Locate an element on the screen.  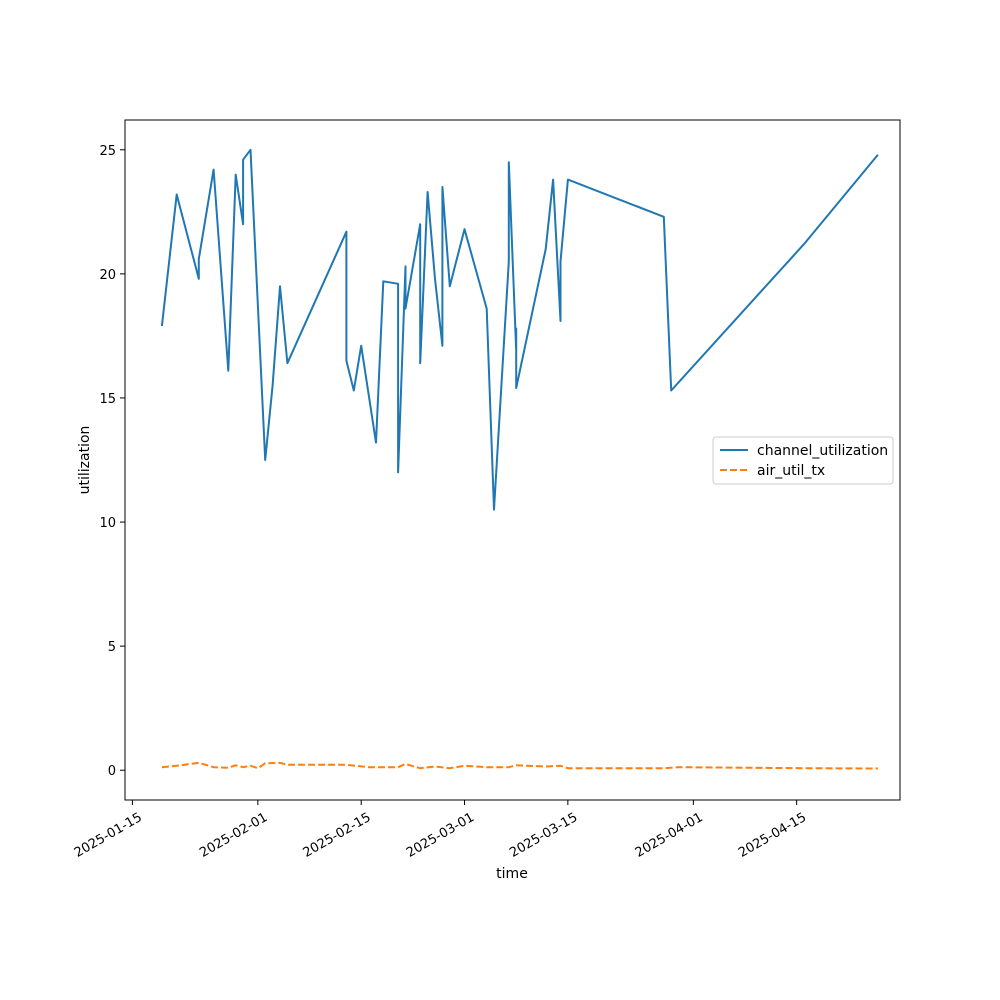
legend: channel_utilization air_util_tx is located at coordinates (803, 460).